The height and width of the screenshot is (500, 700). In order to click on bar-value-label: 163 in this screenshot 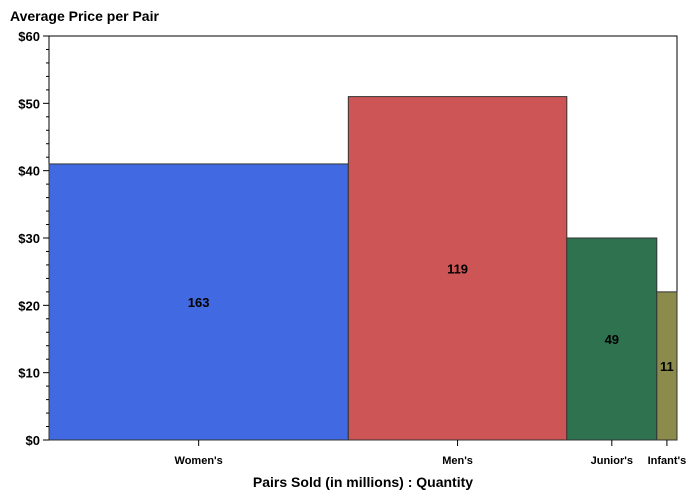, I will do `click(199, 302)`.